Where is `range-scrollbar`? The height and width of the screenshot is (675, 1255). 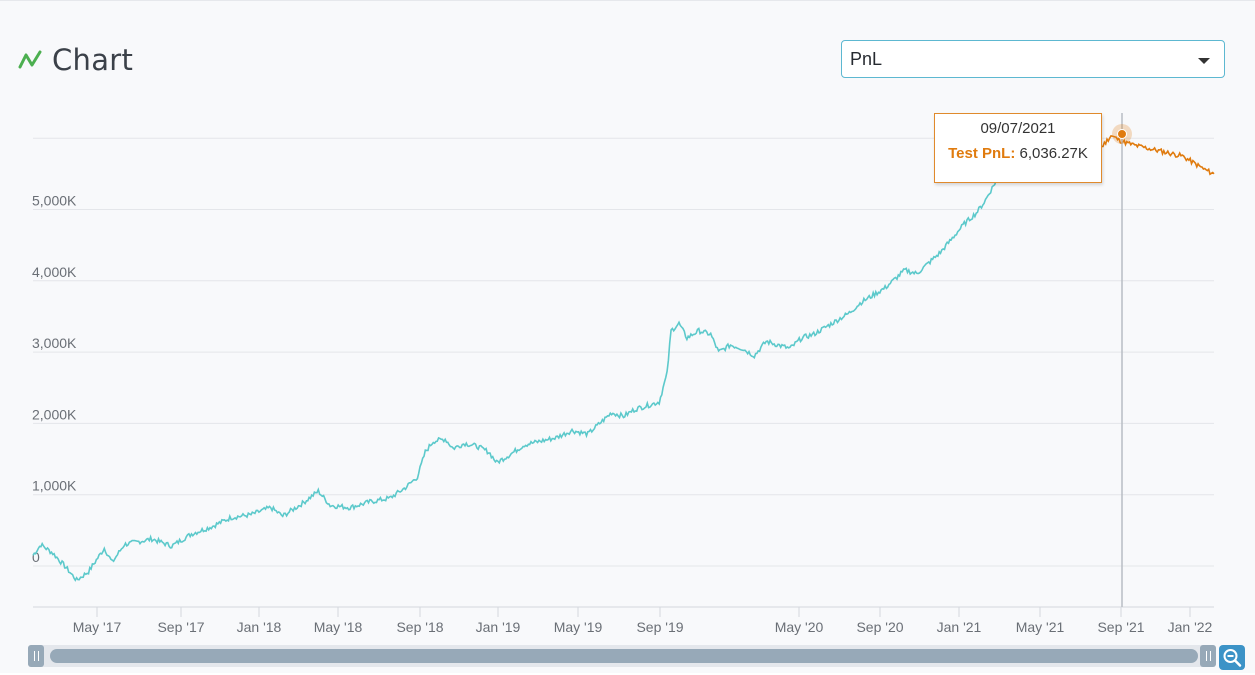
range-scrollbar is located at coordinates (622, 656).